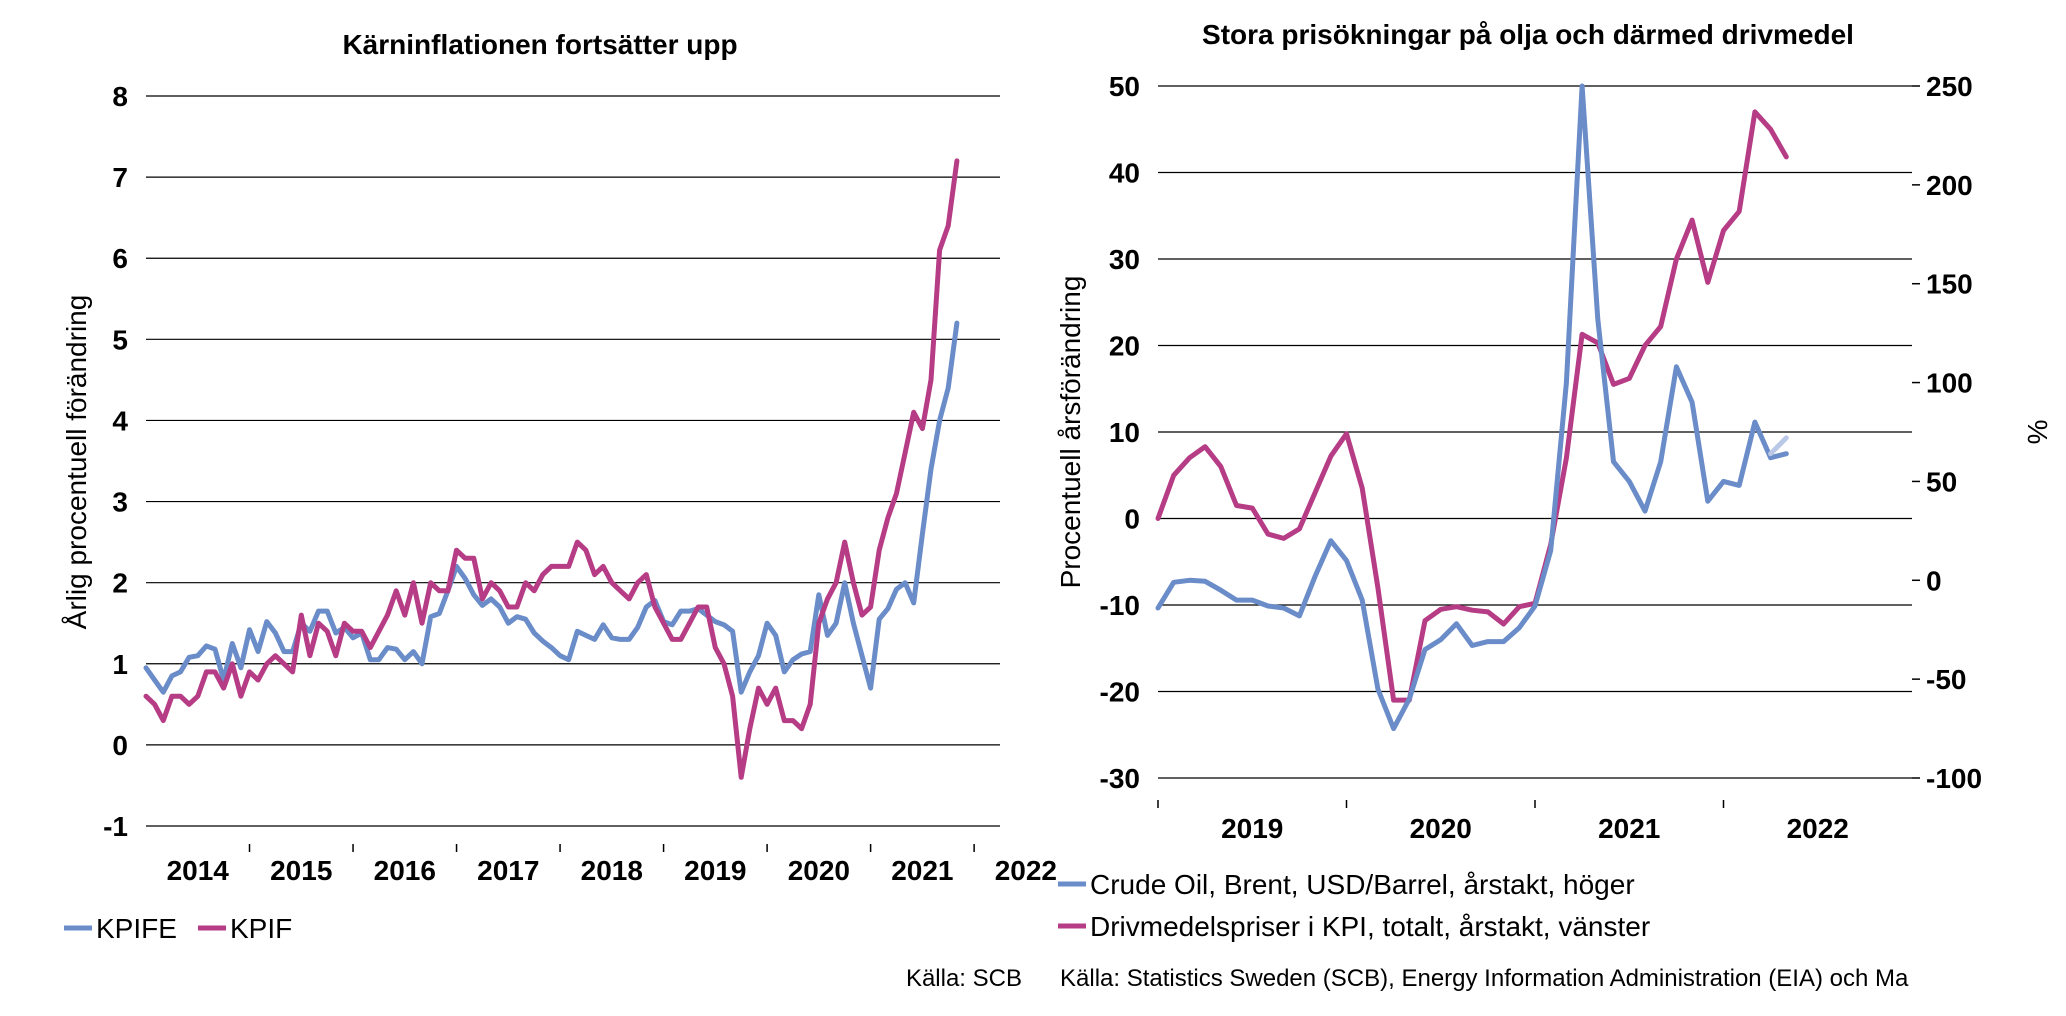  Describe the element at coordinates (1070, 432) in the screenshot. I see `right-y-axis-label: Procentuell årsförändring` at that location.